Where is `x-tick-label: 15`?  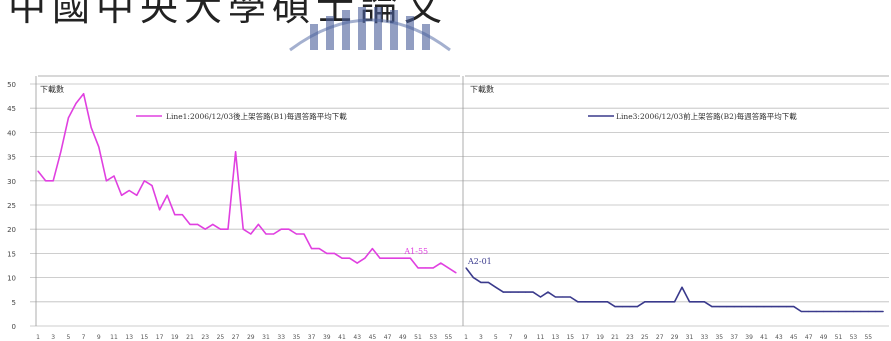
x-tick-label: 15 is located at coordinates (145, 337).